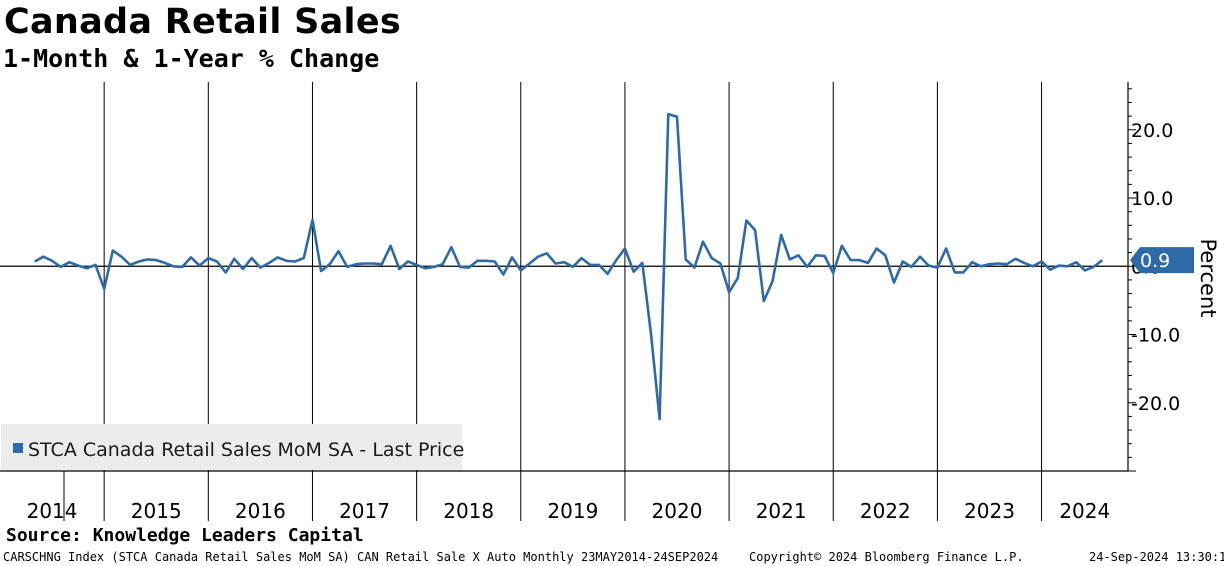 Image resolution: width=1224 pixels, height=566 pixels. What do you see at coordinates (1155, 404) in the screenshot?
I see `y-tick-label: -20.0` at bounding box center [1155, 404].